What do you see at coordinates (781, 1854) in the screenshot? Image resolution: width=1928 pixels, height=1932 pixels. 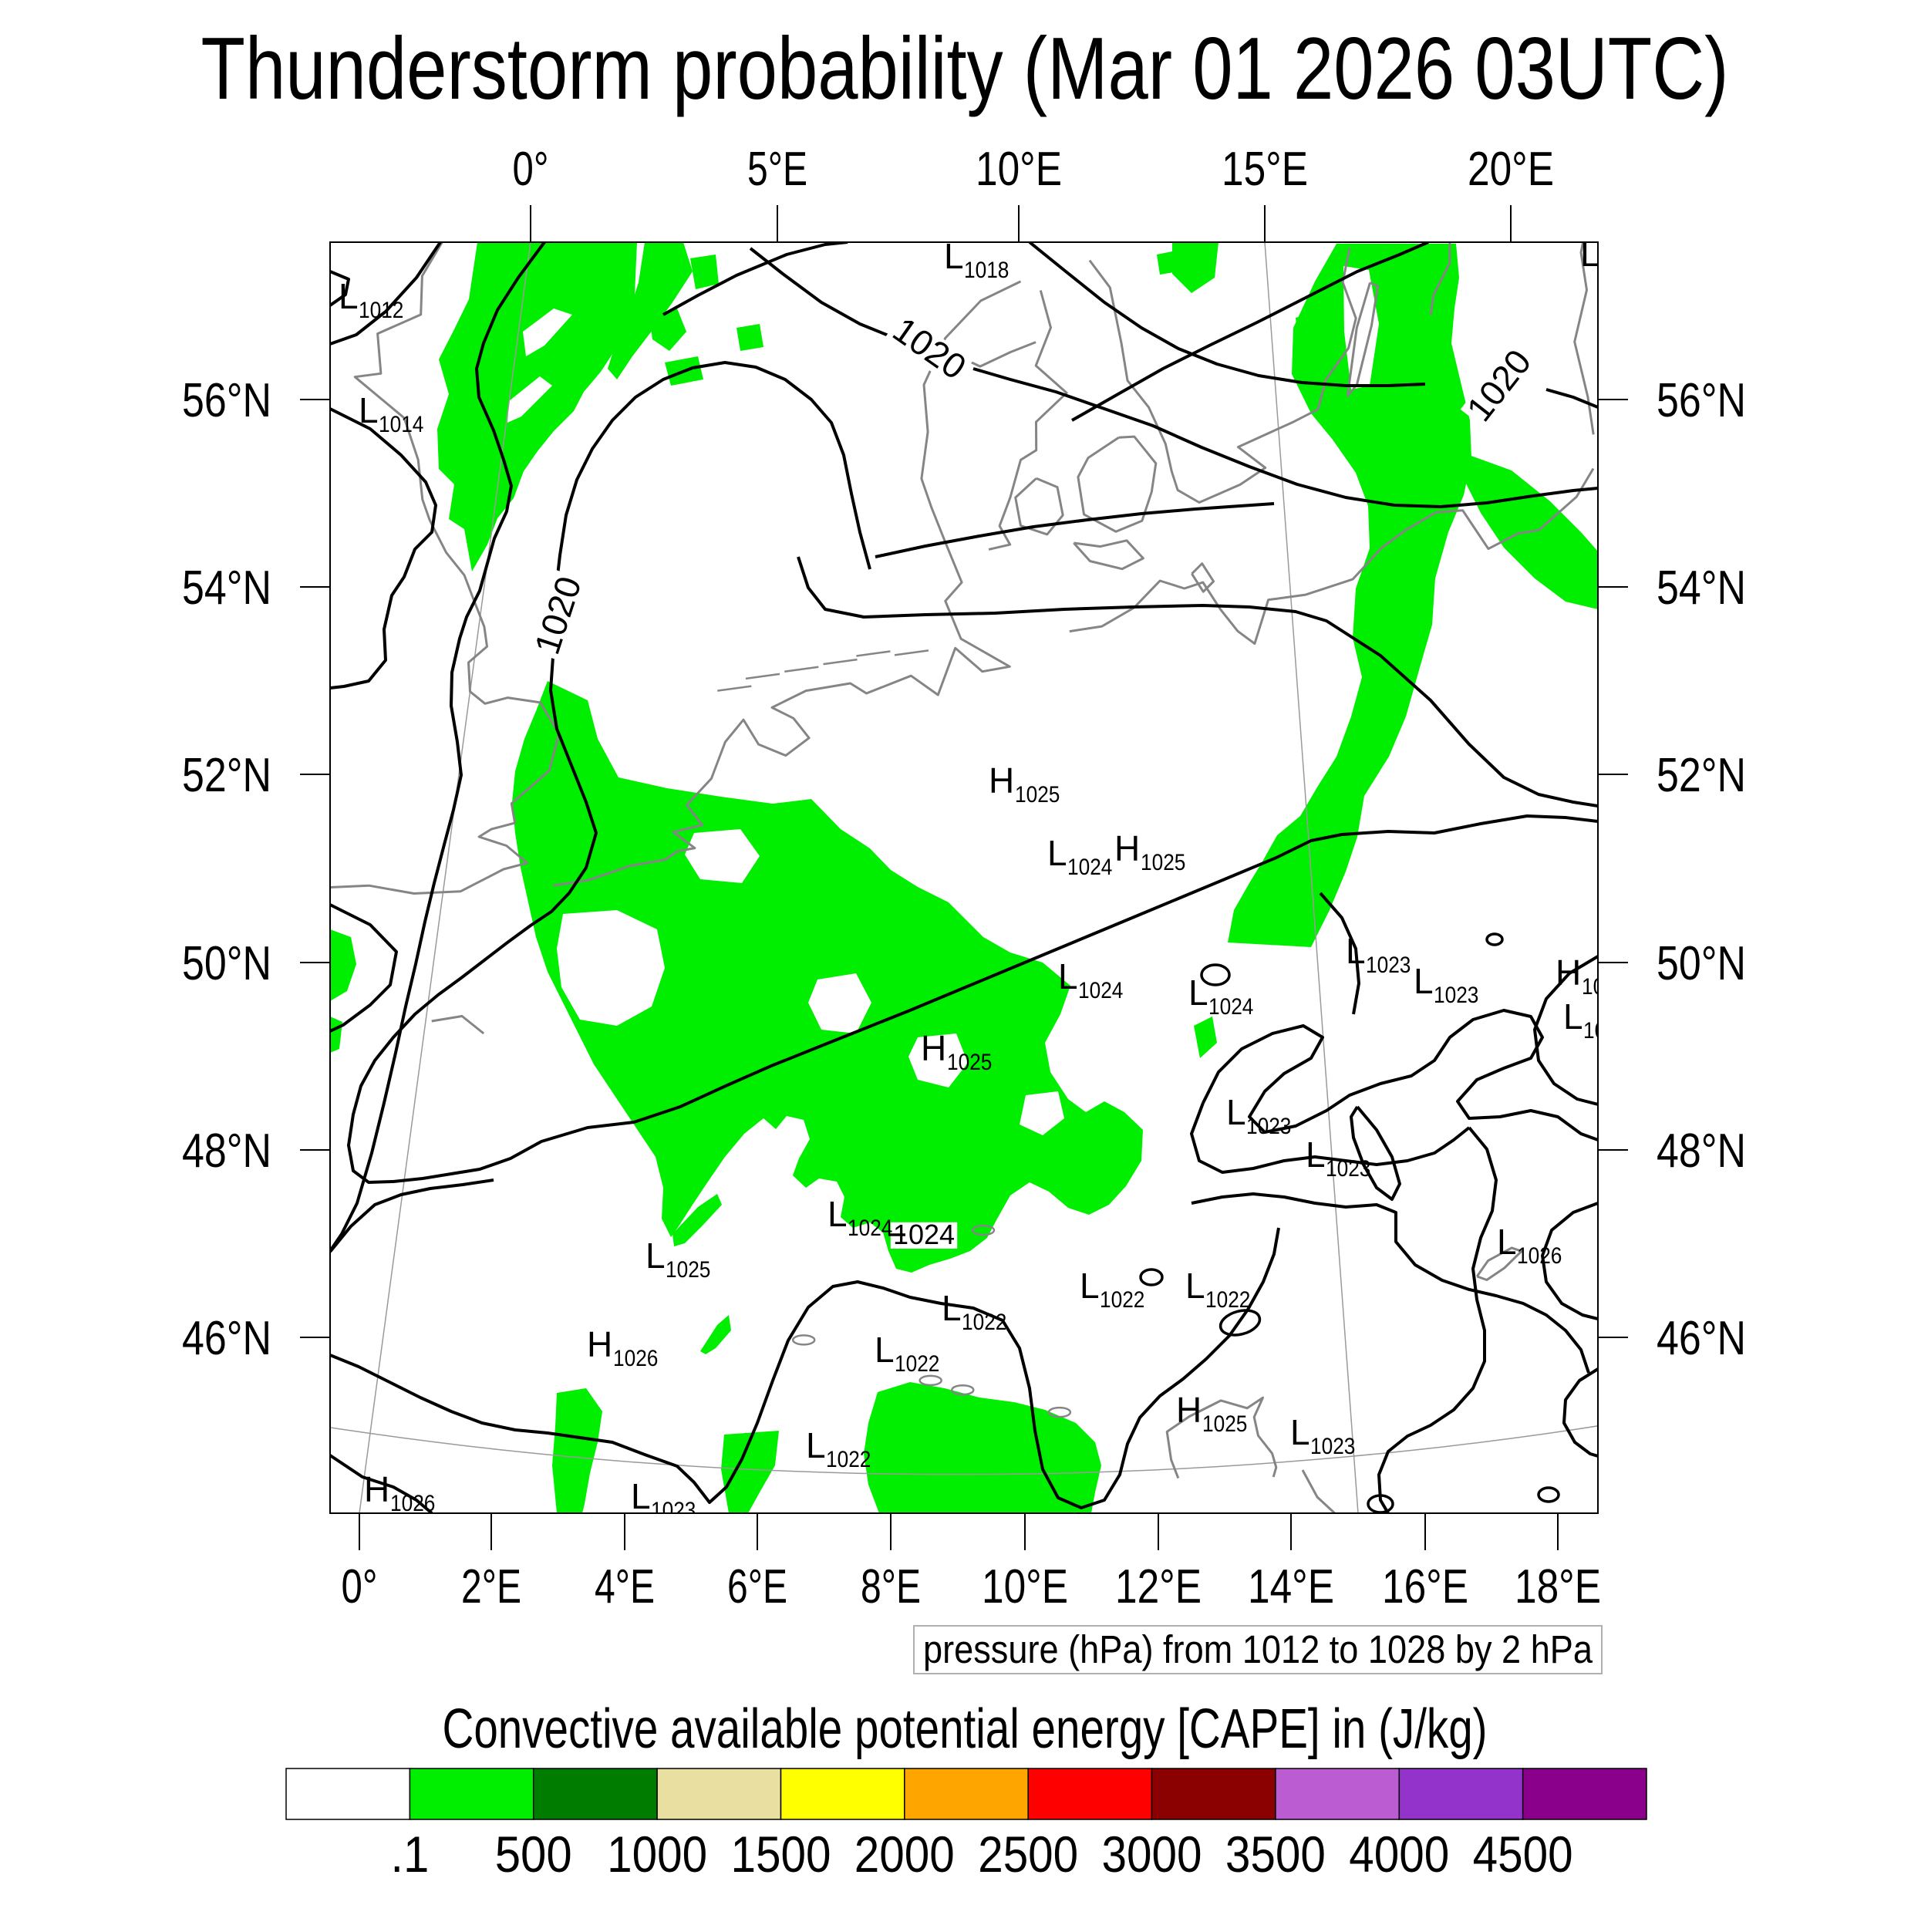 I see `svg-text: 1500` at bounding box center [781, 1854].